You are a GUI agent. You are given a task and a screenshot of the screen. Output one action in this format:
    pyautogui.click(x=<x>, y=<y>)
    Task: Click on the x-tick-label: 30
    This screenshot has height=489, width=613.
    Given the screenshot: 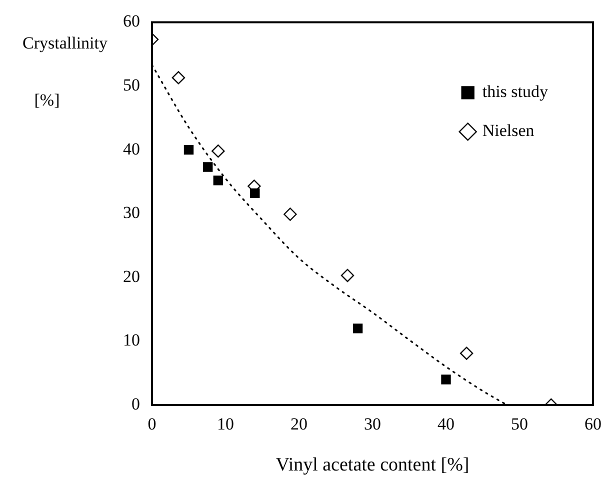 What is the action you would take?
    pyautogui.click(x=372, y=424)
    